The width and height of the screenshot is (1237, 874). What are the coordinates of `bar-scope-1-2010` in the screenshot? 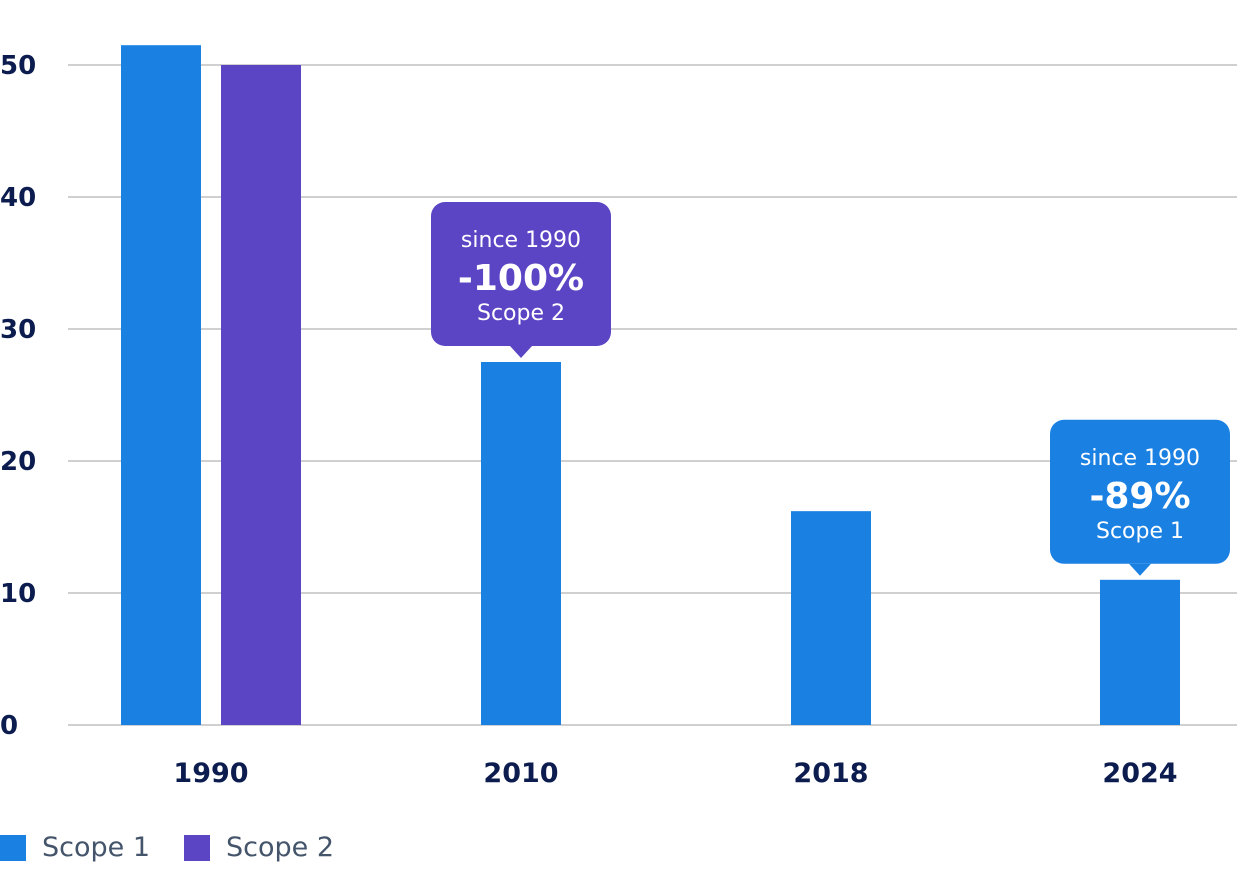 It's located at (521, 543).